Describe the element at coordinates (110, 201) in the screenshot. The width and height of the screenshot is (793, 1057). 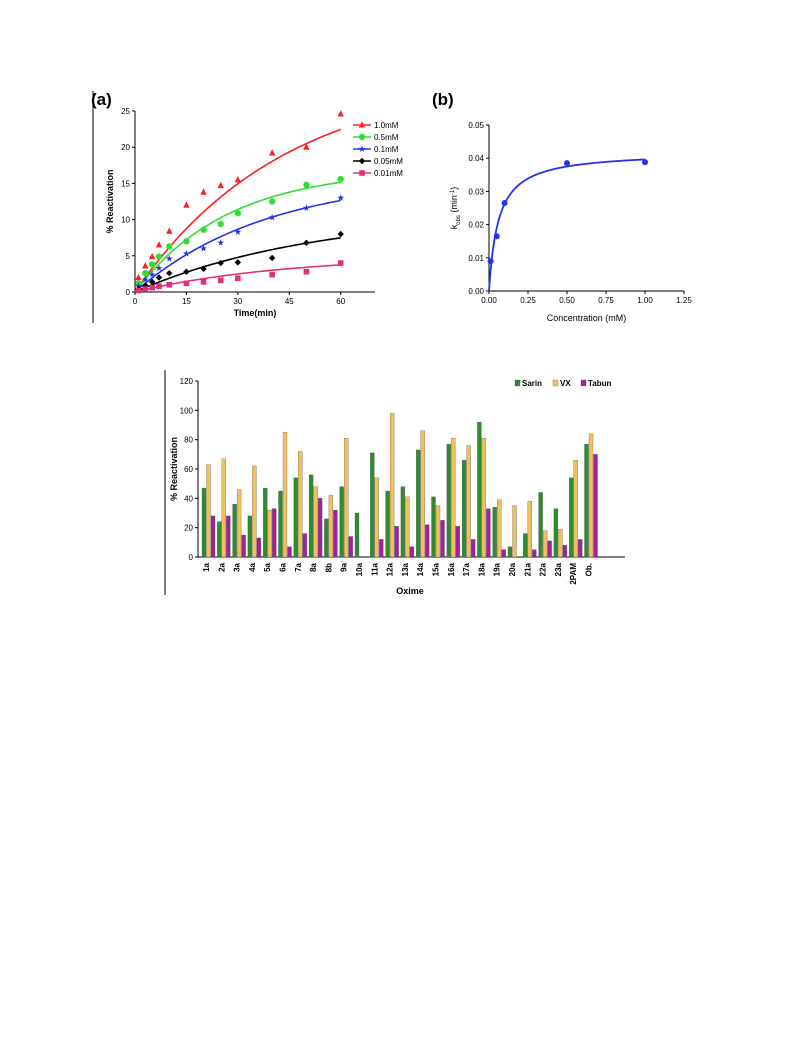
I see `a-y-axis-title: % Reactivation` at that location.